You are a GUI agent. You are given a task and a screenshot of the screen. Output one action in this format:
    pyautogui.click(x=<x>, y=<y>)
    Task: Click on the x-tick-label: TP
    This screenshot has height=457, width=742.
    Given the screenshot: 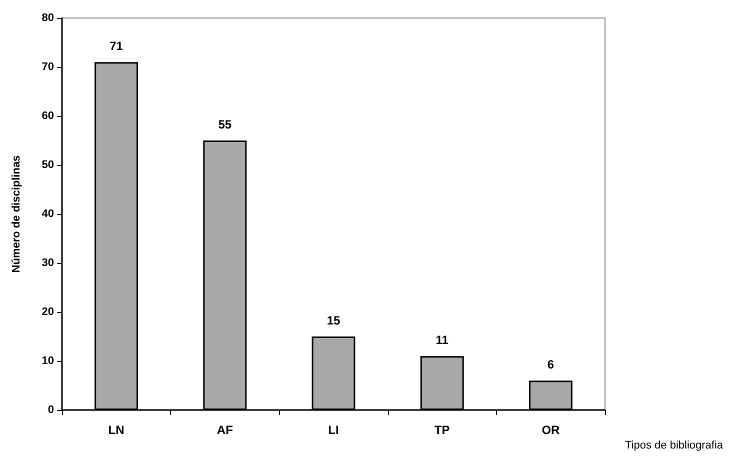 What is the action you would take?
    pyautogui.click(x=442, y=430)
    